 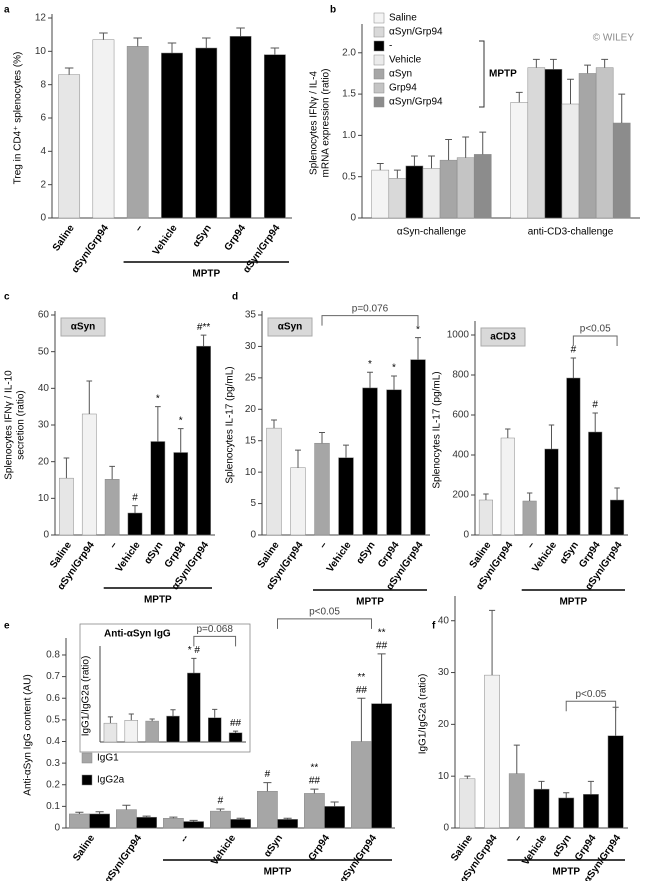 I want to click on y-tick-label: 200, so click(x=460, y=495).